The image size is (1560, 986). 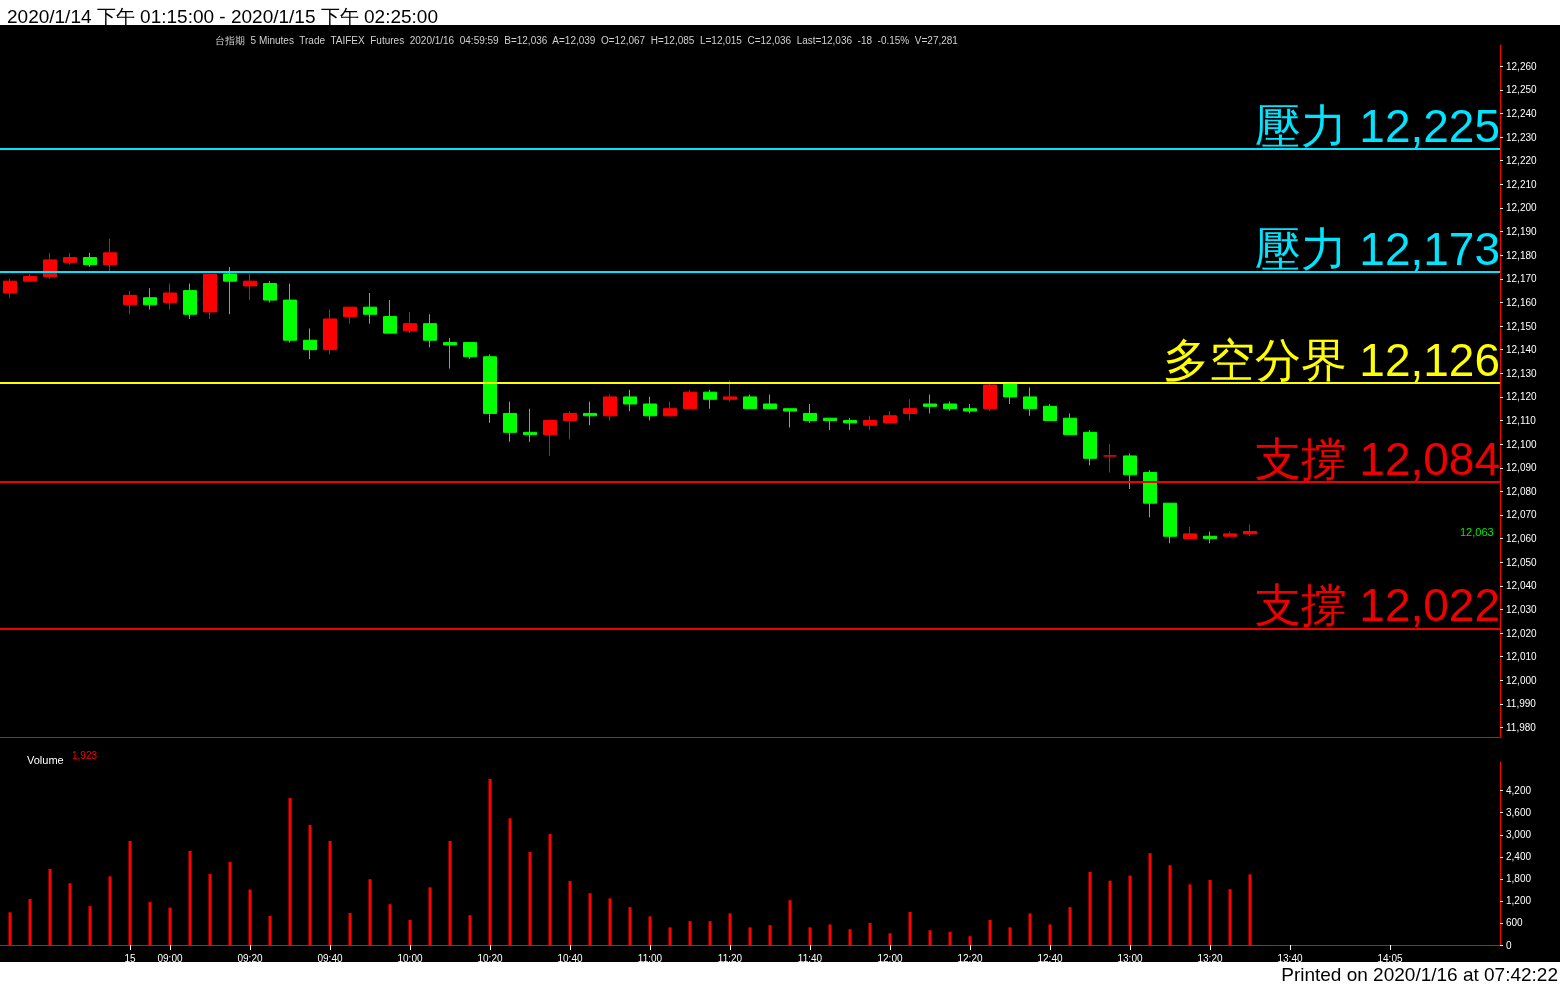 What do you see at coordinates (250, 958) in the screenshot?
I see `x-tick-label: 09:20` at bounding box center [250, 958].